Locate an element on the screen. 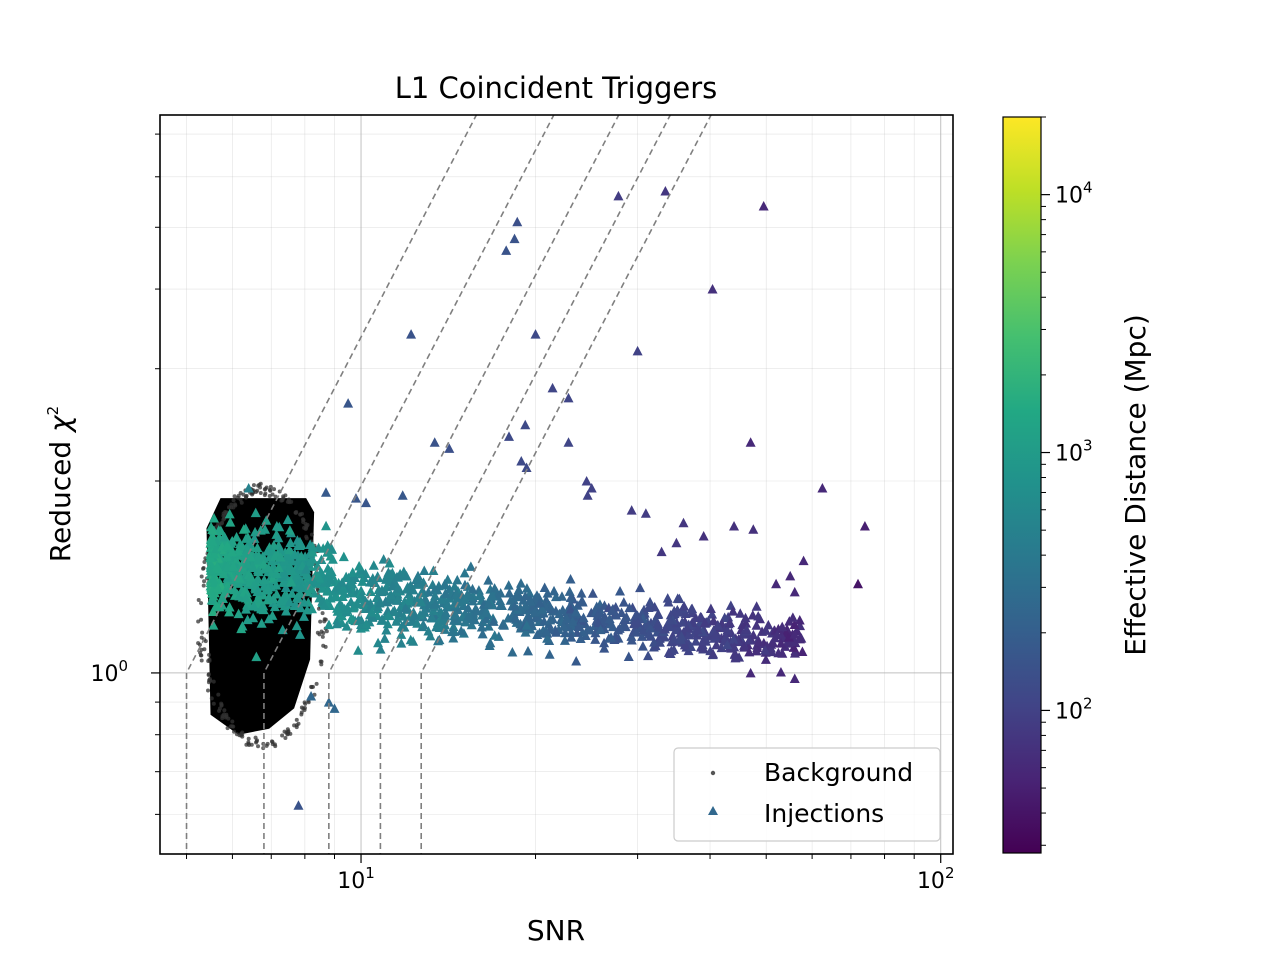 The width and height of the screenshot is (1280, 960). legend-label-background: Background is located at coordinates (838, 772).